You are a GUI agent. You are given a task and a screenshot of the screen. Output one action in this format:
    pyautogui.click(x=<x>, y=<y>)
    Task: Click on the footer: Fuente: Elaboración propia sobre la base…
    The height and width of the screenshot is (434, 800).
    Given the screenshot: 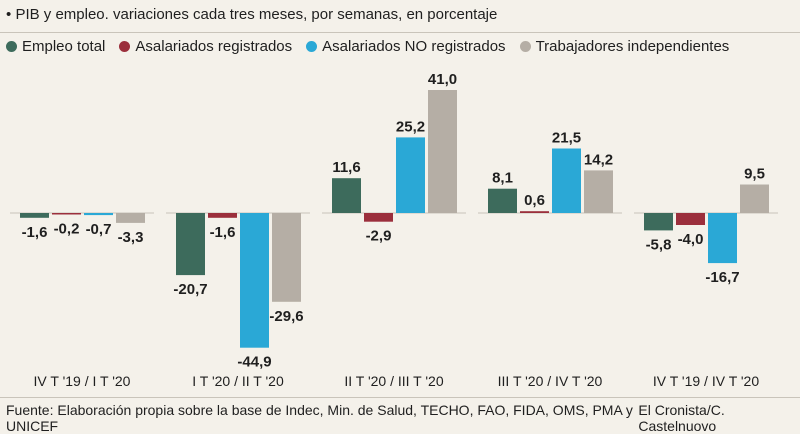 What is the action you would take?
    pyautogui.click(x=400, y=418)
    